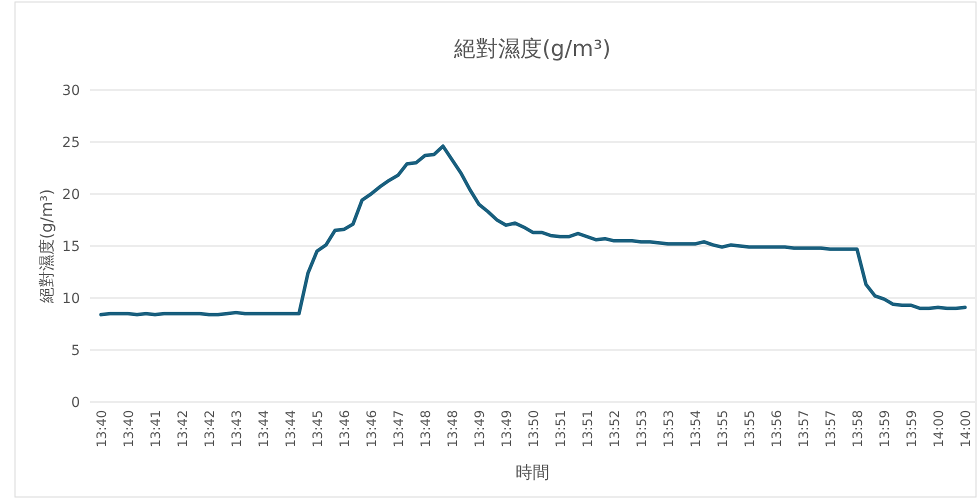 The width and height of the screenshot is (978, 499). Describe the element at coordinates (534, 429) in the screenshot. I see `x-tick-label: 13:50` at that location.